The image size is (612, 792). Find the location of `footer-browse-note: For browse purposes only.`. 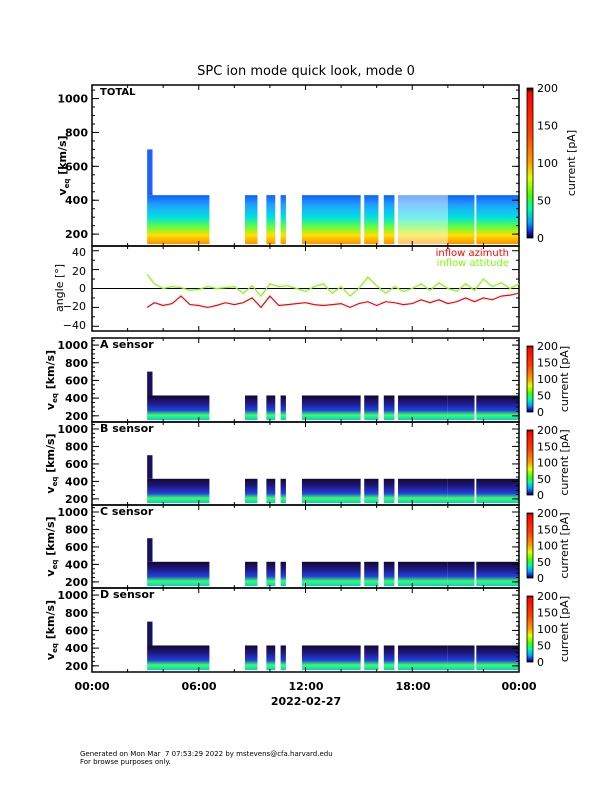

footer-browse-note: For browse purposes only. is located at coordinates (125, 762).